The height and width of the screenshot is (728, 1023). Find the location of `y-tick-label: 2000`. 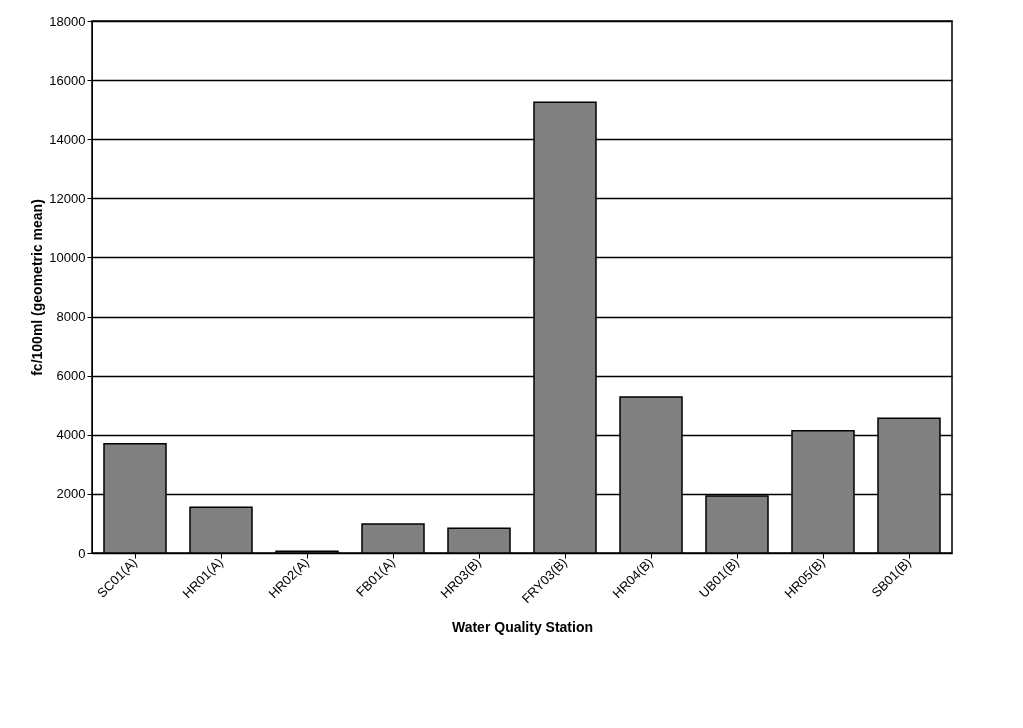

y-tick-label: 2000 is located at coordinates (71, 494).